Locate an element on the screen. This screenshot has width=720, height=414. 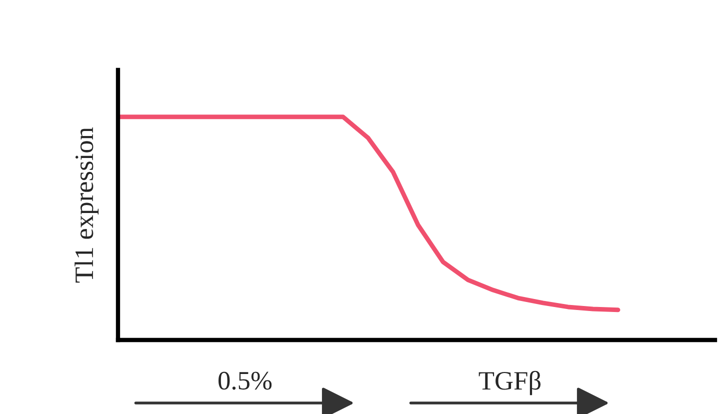
text: TGFβ is located at coordinates (509, 383).